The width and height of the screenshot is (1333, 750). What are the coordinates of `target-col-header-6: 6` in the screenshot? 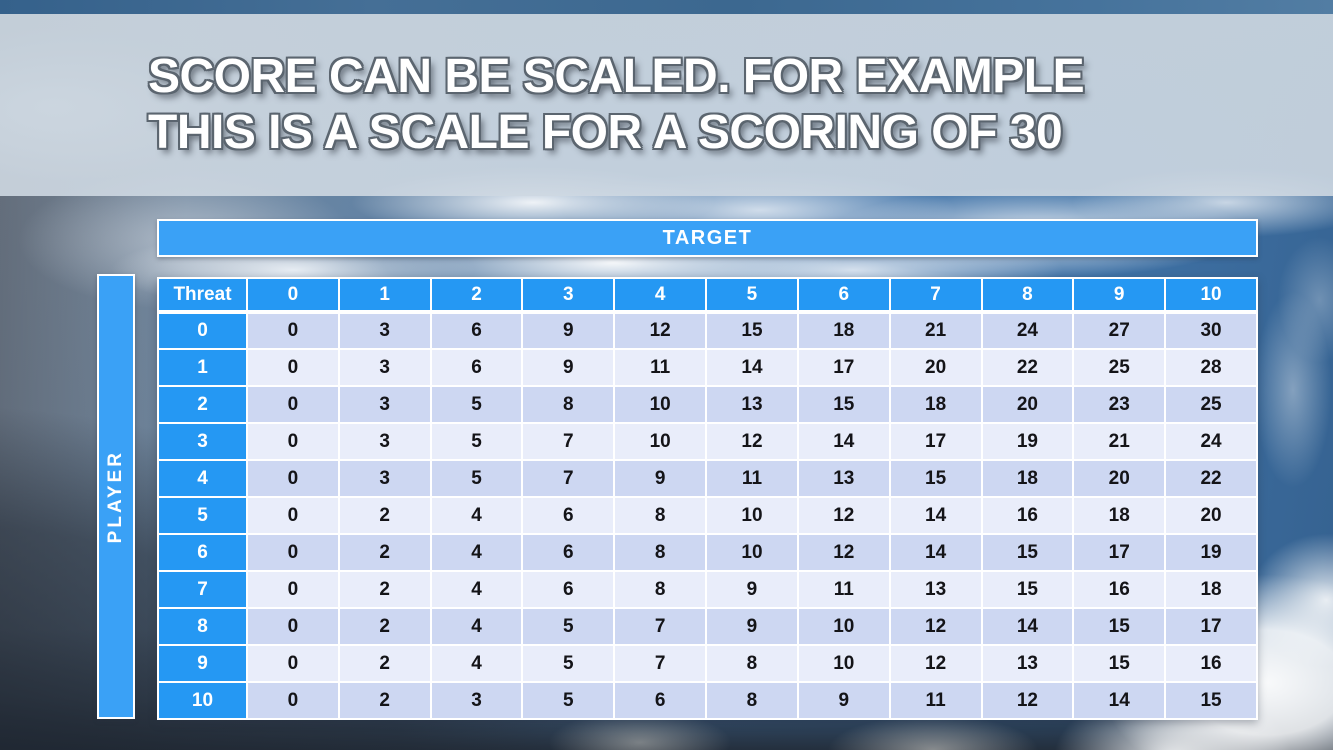 It's located at (843, 295).